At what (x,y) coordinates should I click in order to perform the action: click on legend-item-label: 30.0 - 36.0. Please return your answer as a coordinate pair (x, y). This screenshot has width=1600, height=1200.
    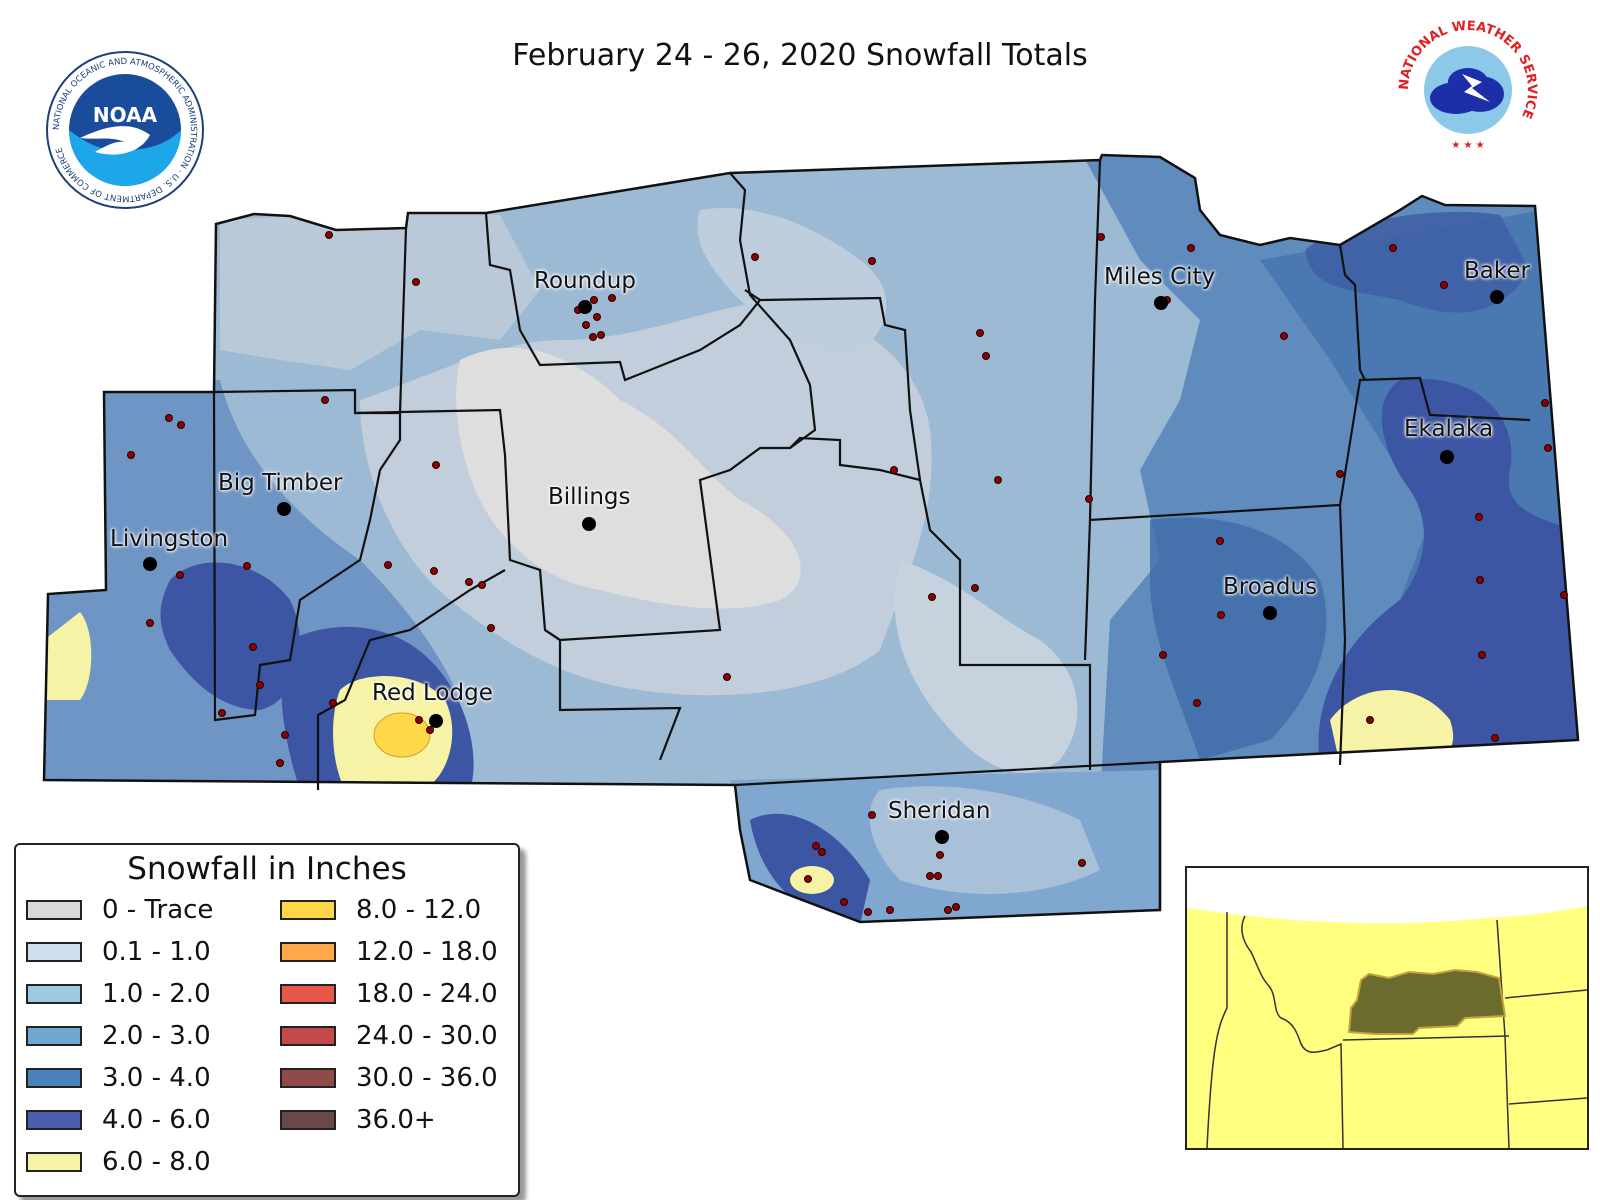
    Looking at the image, I should click on (427, 1078).